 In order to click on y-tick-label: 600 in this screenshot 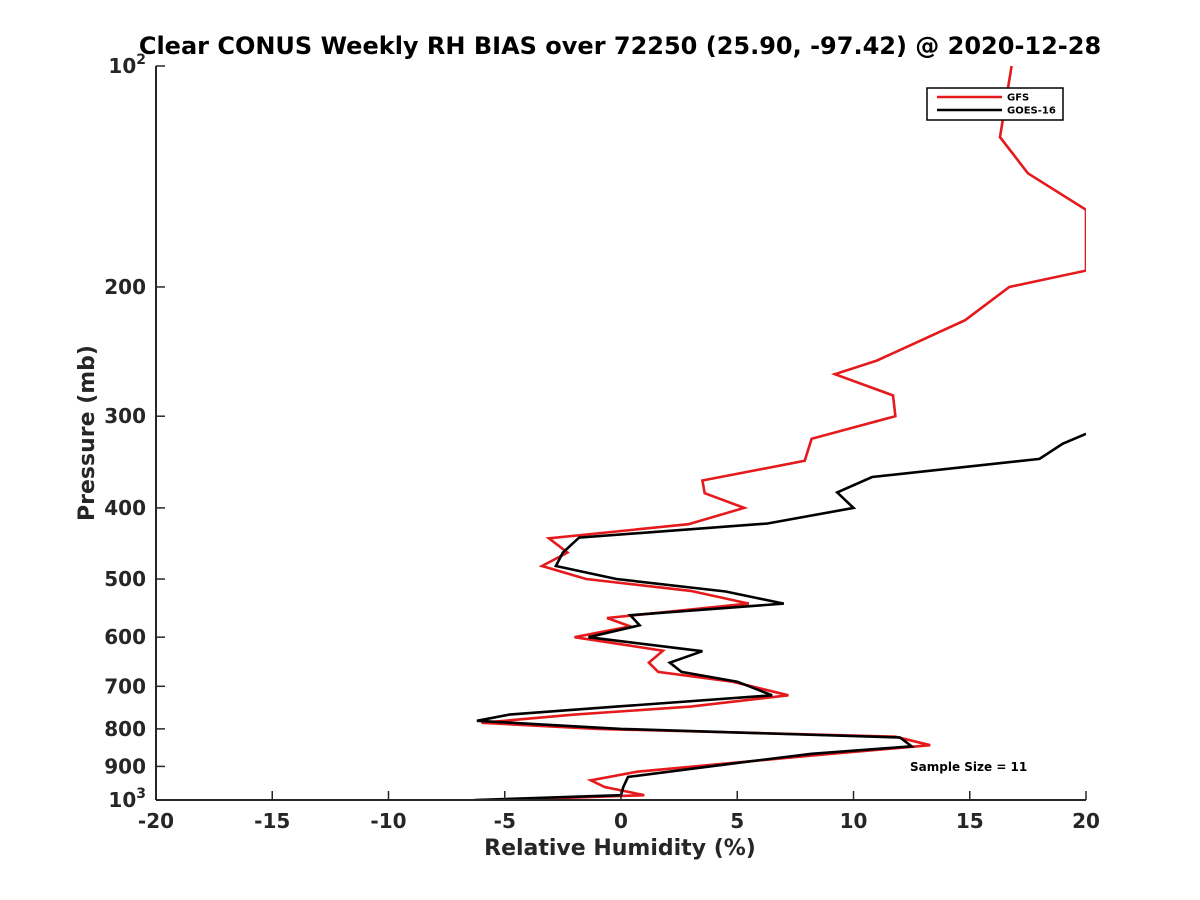, I will do `click(125, 637)`.